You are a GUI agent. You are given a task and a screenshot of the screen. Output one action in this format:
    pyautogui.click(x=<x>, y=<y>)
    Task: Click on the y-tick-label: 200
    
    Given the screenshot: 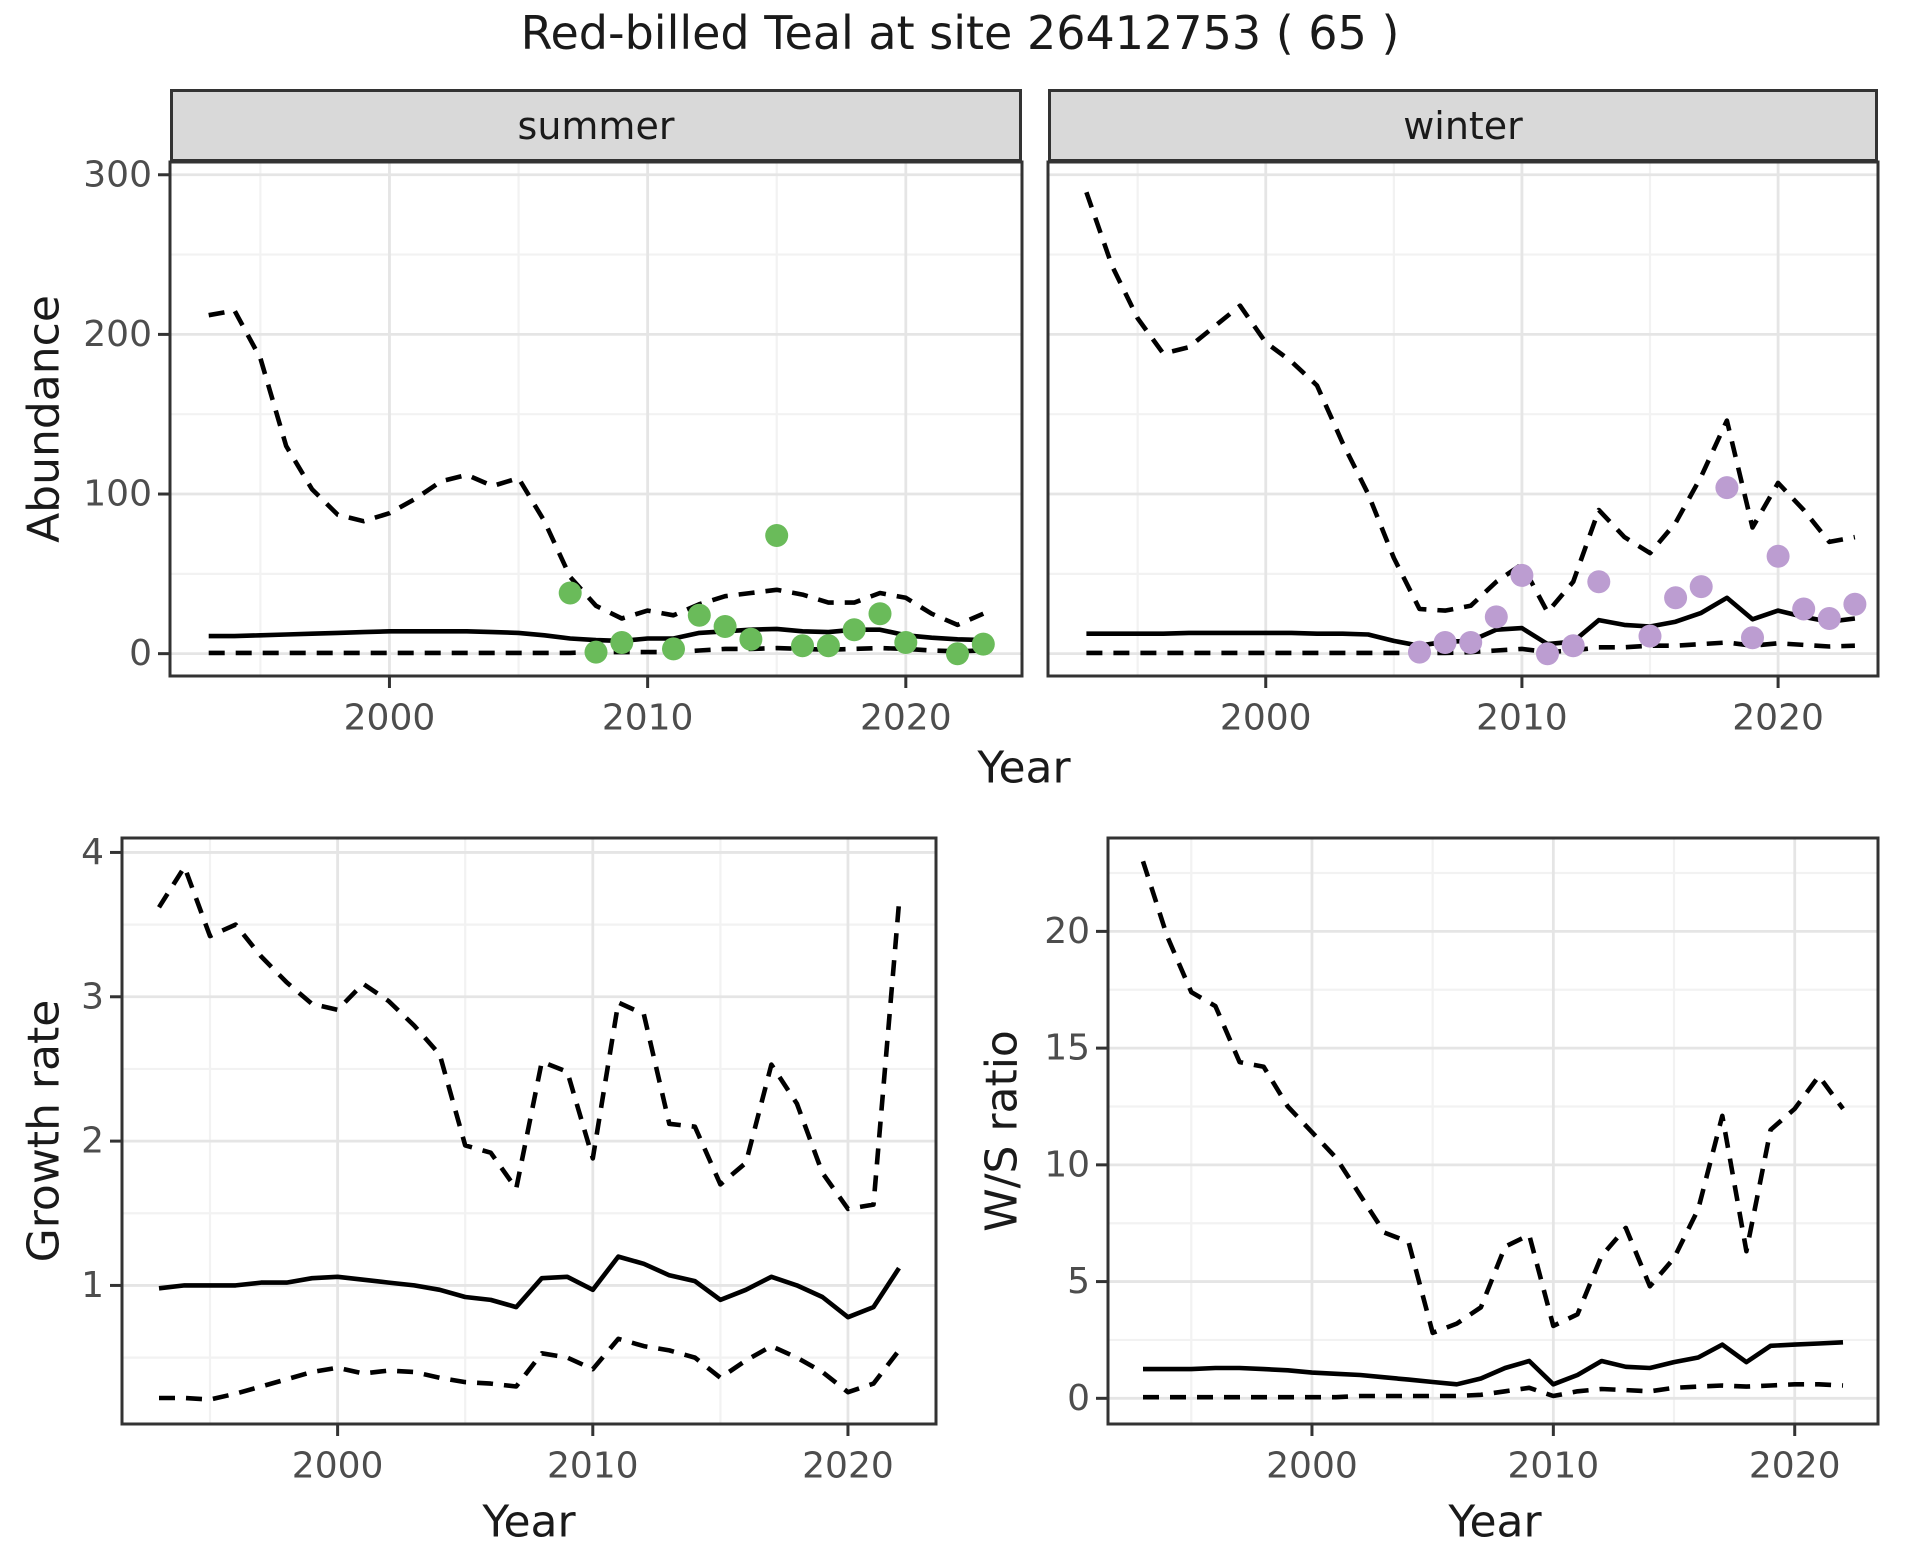 What is the action you would take?
    pyautogui.click(x=117, y=334)
    